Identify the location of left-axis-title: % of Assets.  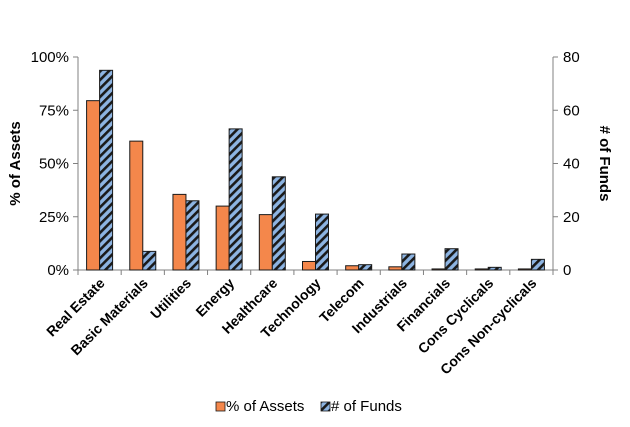
(15, 163).